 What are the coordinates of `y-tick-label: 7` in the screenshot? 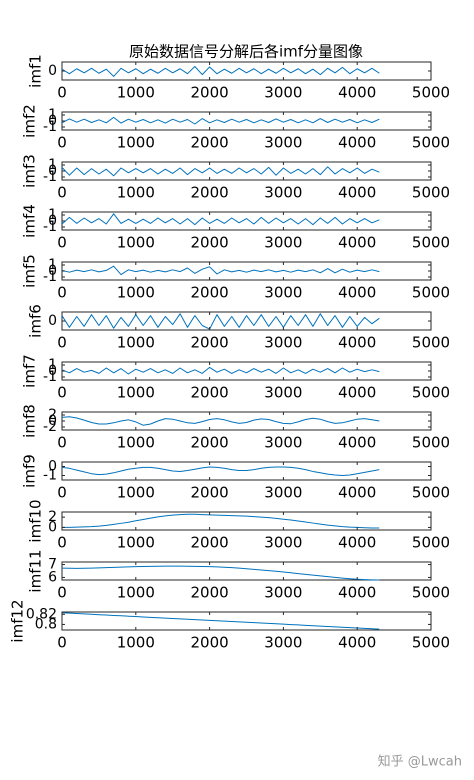 It's located at (52, 565).